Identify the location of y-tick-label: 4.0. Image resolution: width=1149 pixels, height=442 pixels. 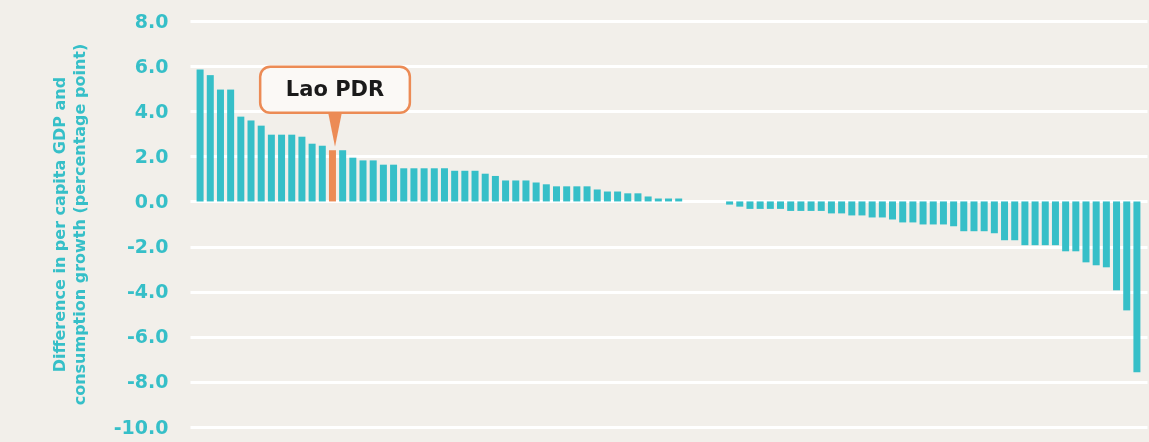
(151, 110).